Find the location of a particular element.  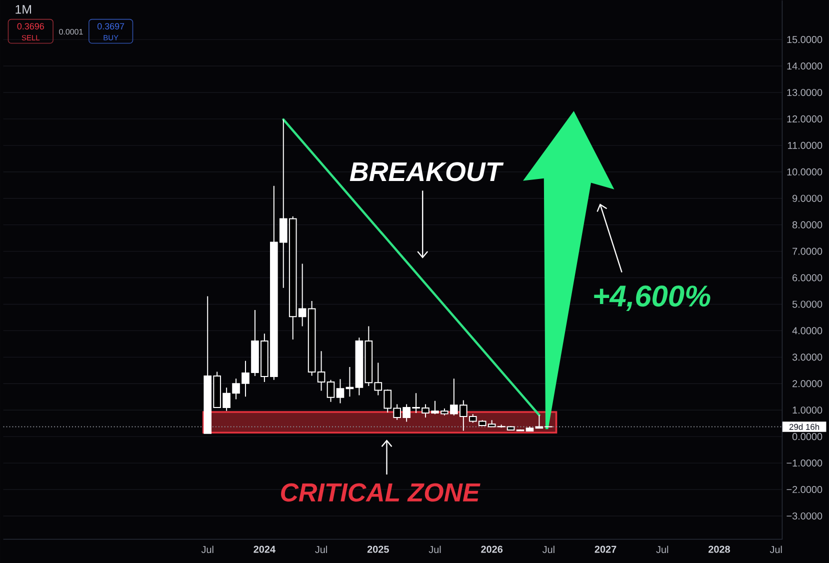

y-tick-label: 11.0000 is located at coordinates (805, 145).